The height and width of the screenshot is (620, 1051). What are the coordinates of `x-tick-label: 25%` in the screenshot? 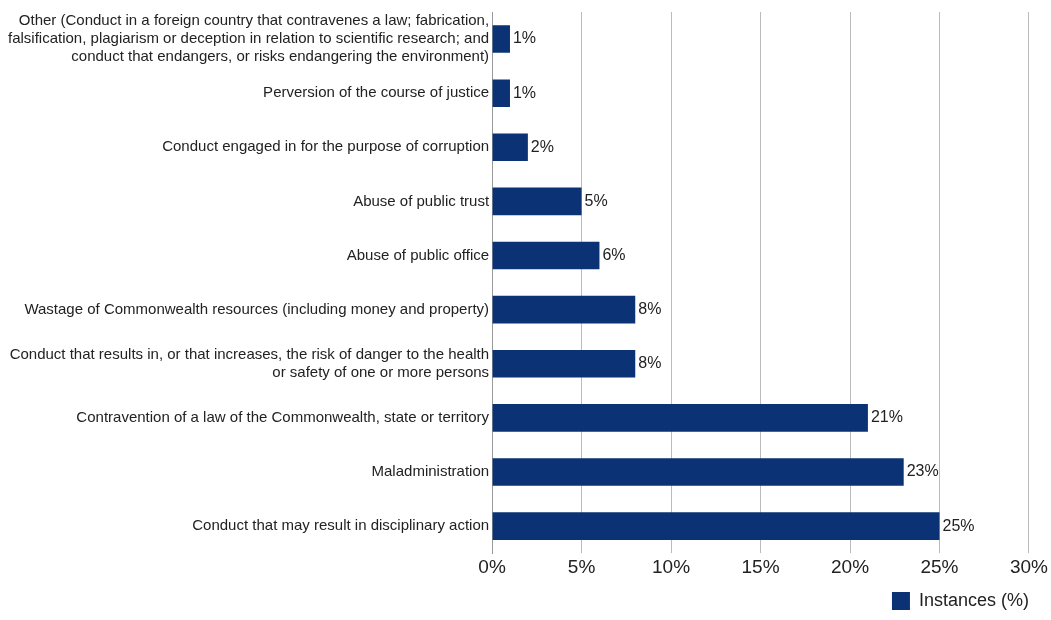 It's located at (939, 566).